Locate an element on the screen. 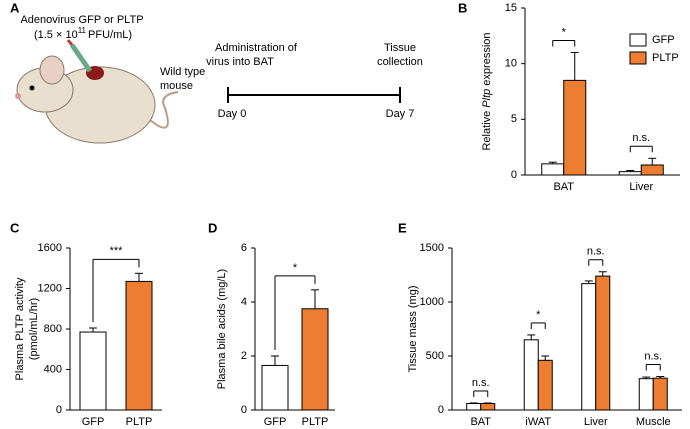 The image size is (690, 429). y-label-part: Relative is located at coordinates (487, 131).